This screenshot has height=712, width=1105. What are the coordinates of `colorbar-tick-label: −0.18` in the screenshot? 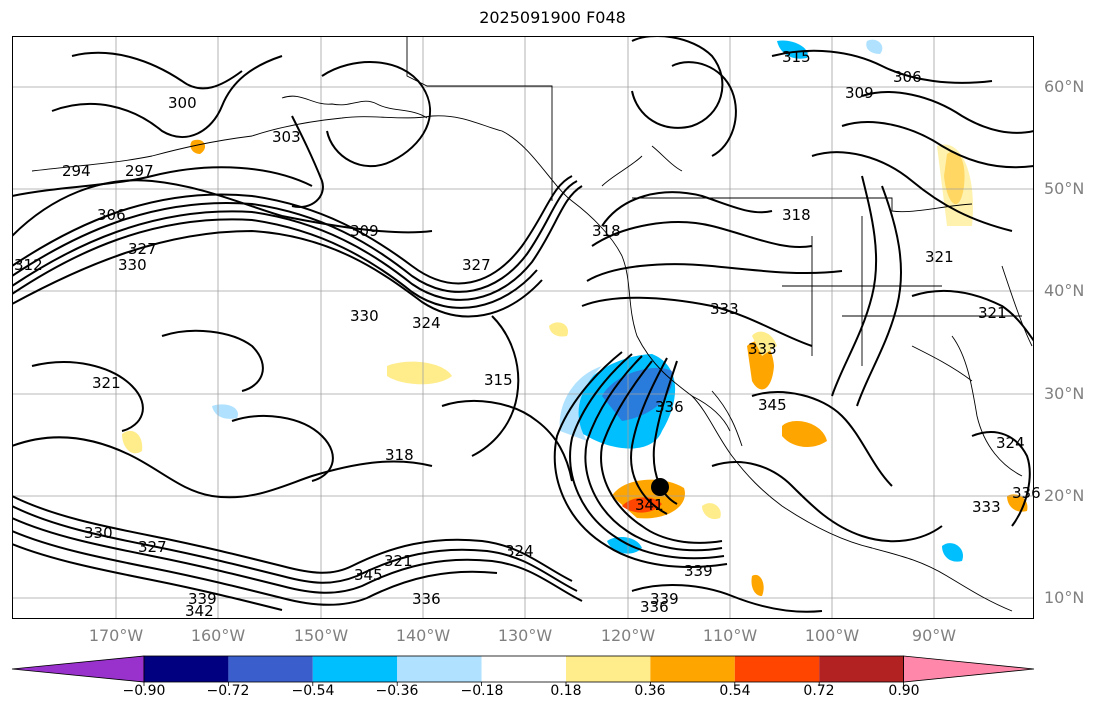 It's located at (482, 691).